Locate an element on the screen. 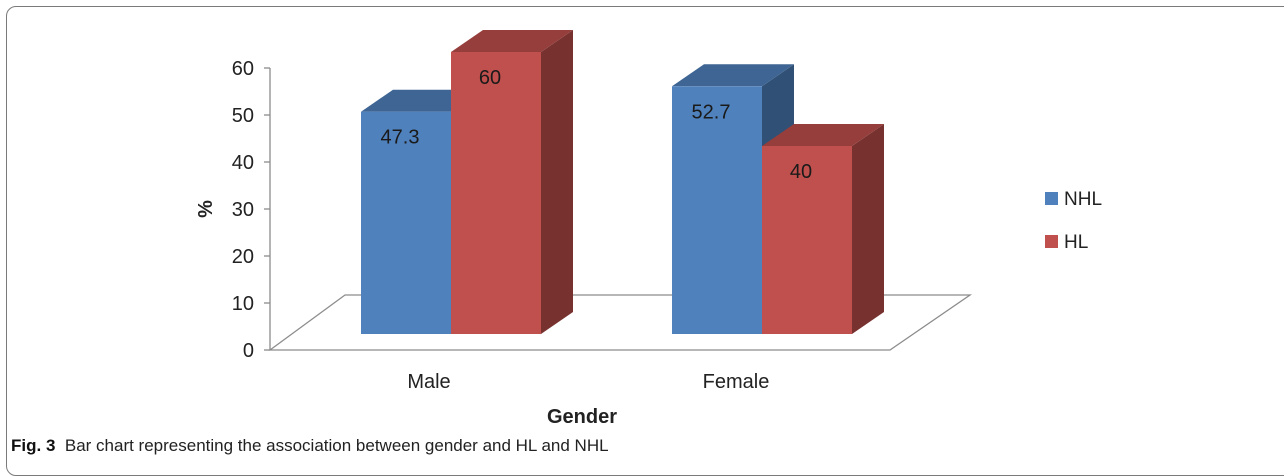 The width and height of the screenshot is (1284, 476). legend-item-hl: HL is located at coordinates (1066, 242).